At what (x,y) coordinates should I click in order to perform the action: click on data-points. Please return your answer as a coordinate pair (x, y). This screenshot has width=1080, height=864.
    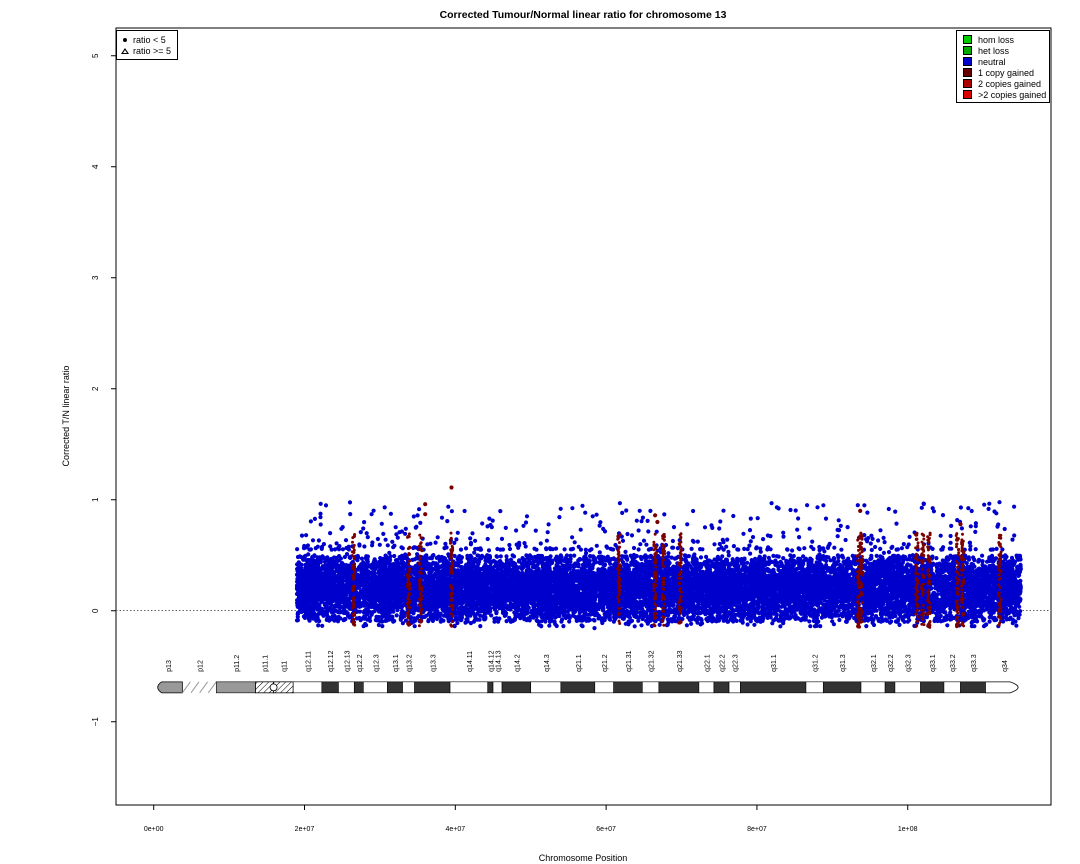
    Looking at the image, I should click on (658, 558).